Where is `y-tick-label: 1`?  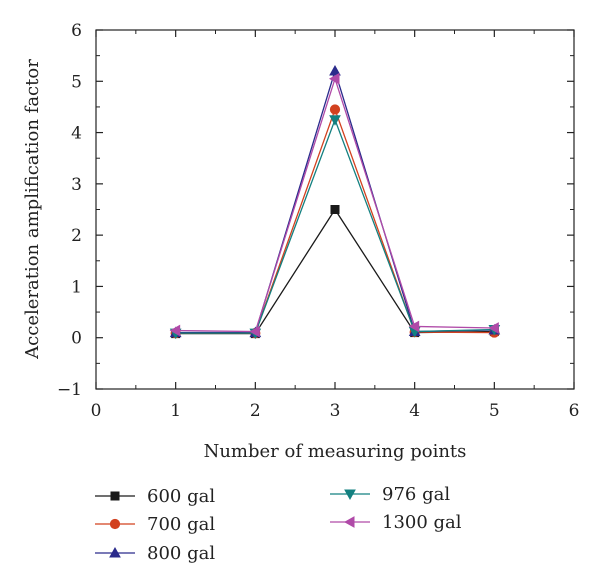
y-tick-label: 1 is located at coordinates (76, 287).